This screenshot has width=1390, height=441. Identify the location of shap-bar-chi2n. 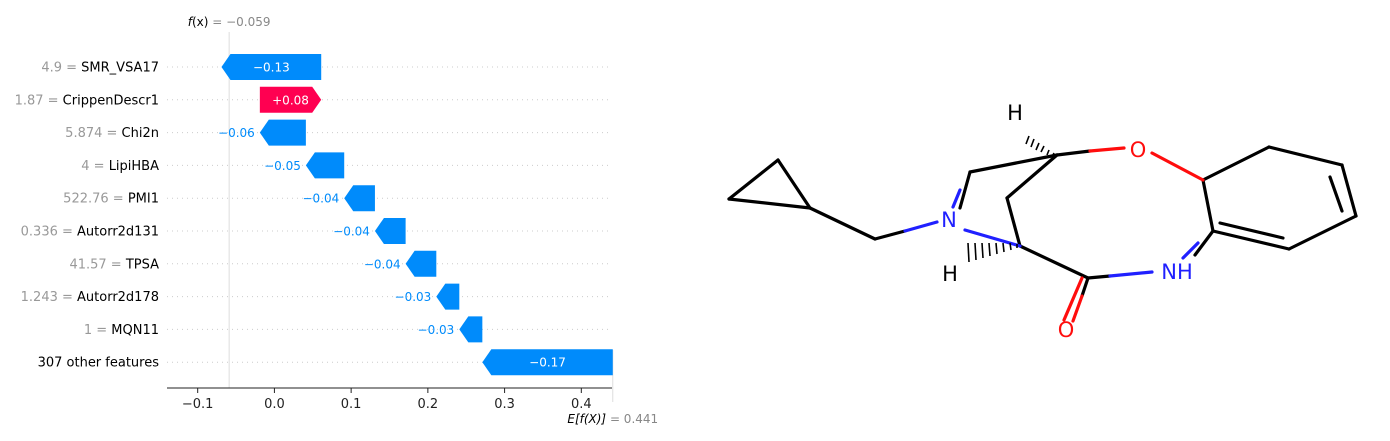
(282, 132).